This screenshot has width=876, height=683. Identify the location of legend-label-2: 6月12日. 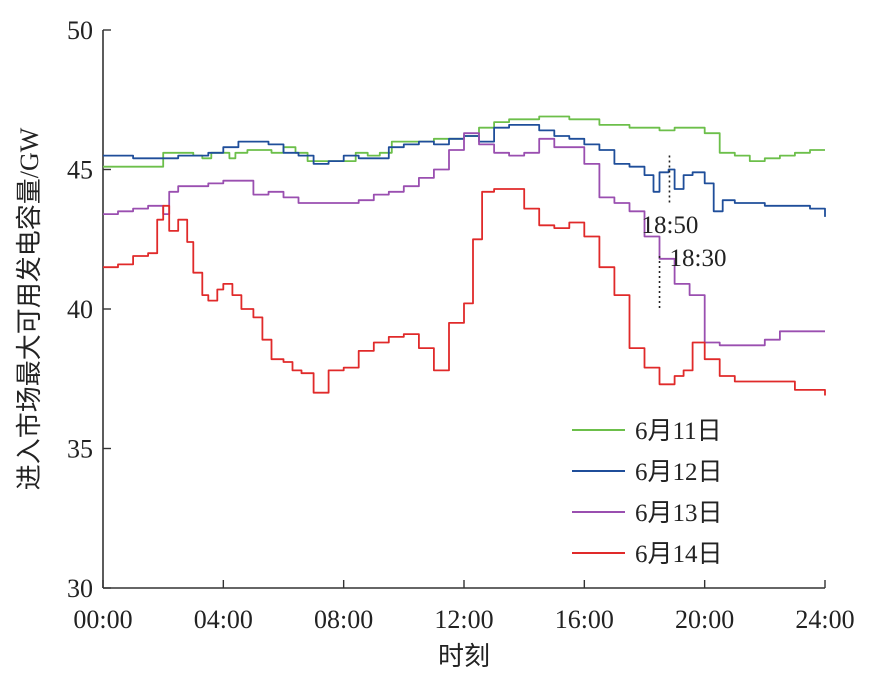
(679, 472).